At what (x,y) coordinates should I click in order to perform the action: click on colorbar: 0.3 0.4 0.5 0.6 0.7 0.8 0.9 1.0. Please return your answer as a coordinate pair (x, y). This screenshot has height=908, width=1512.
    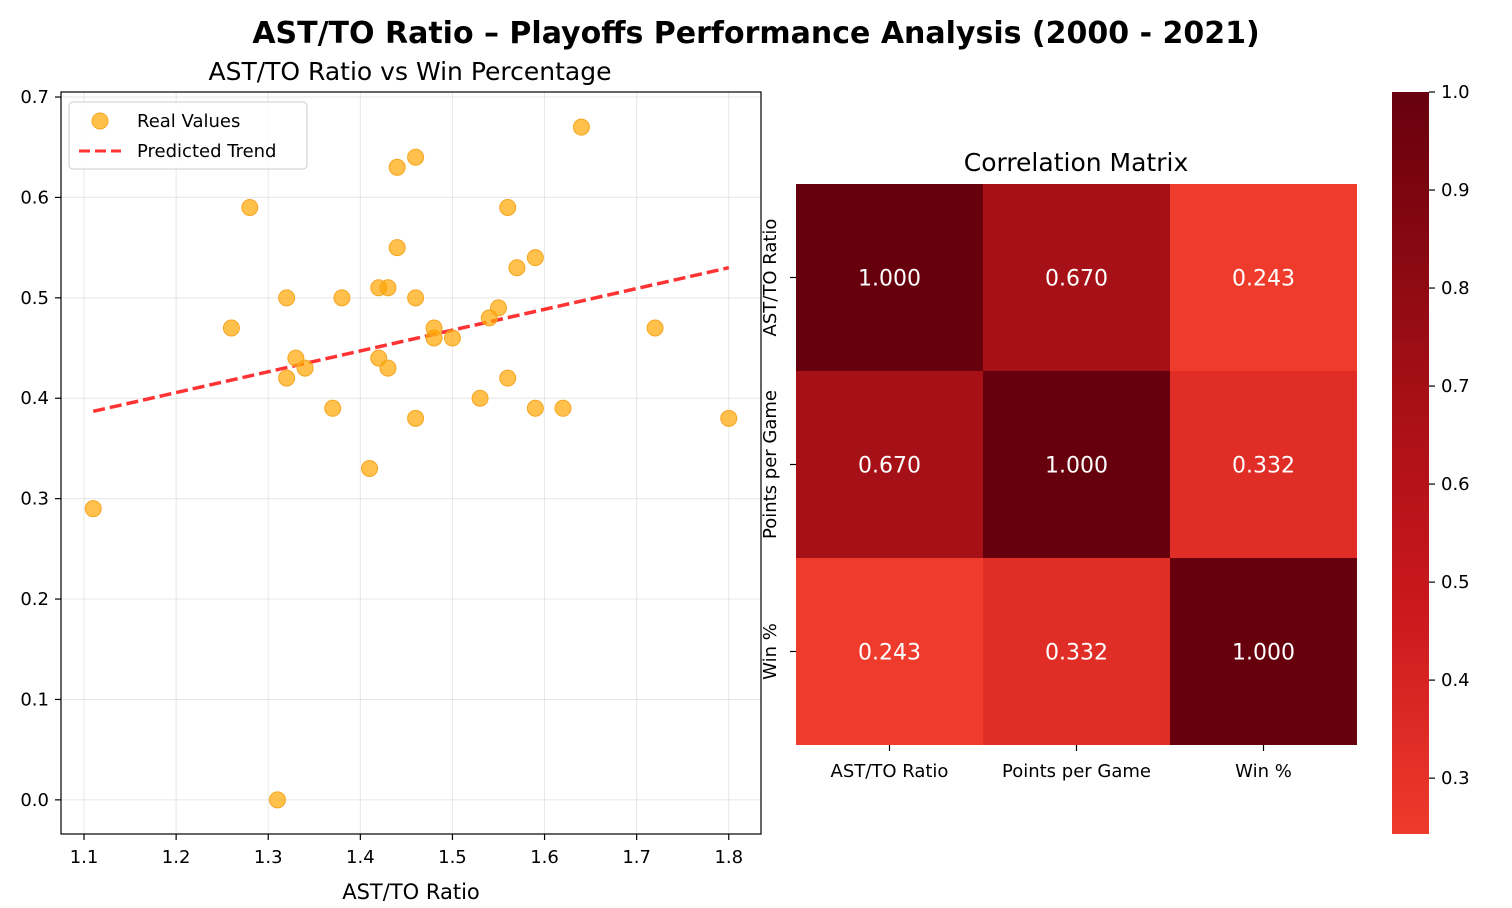
    Looking at the image, I should click on (1431, 458).